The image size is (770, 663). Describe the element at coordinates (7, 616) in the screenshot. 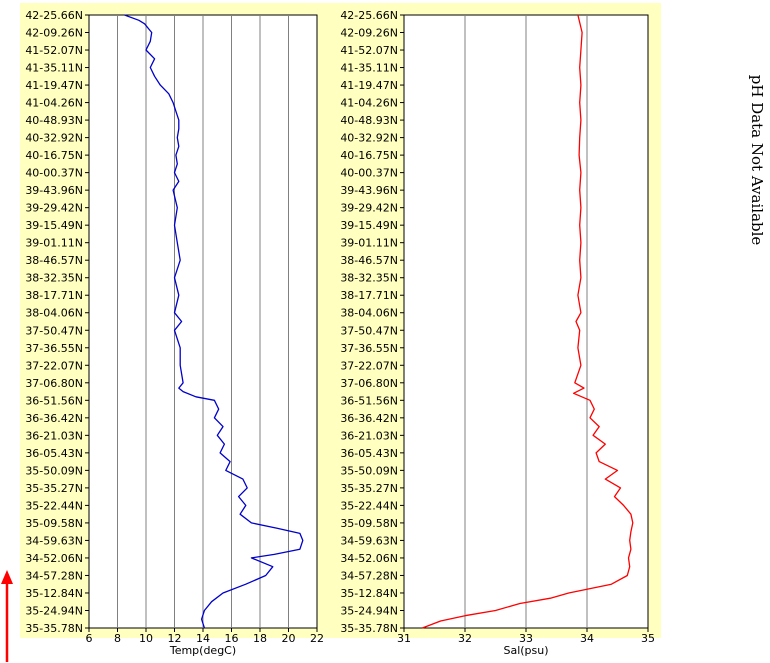

I see `direction-arrow` at that location.